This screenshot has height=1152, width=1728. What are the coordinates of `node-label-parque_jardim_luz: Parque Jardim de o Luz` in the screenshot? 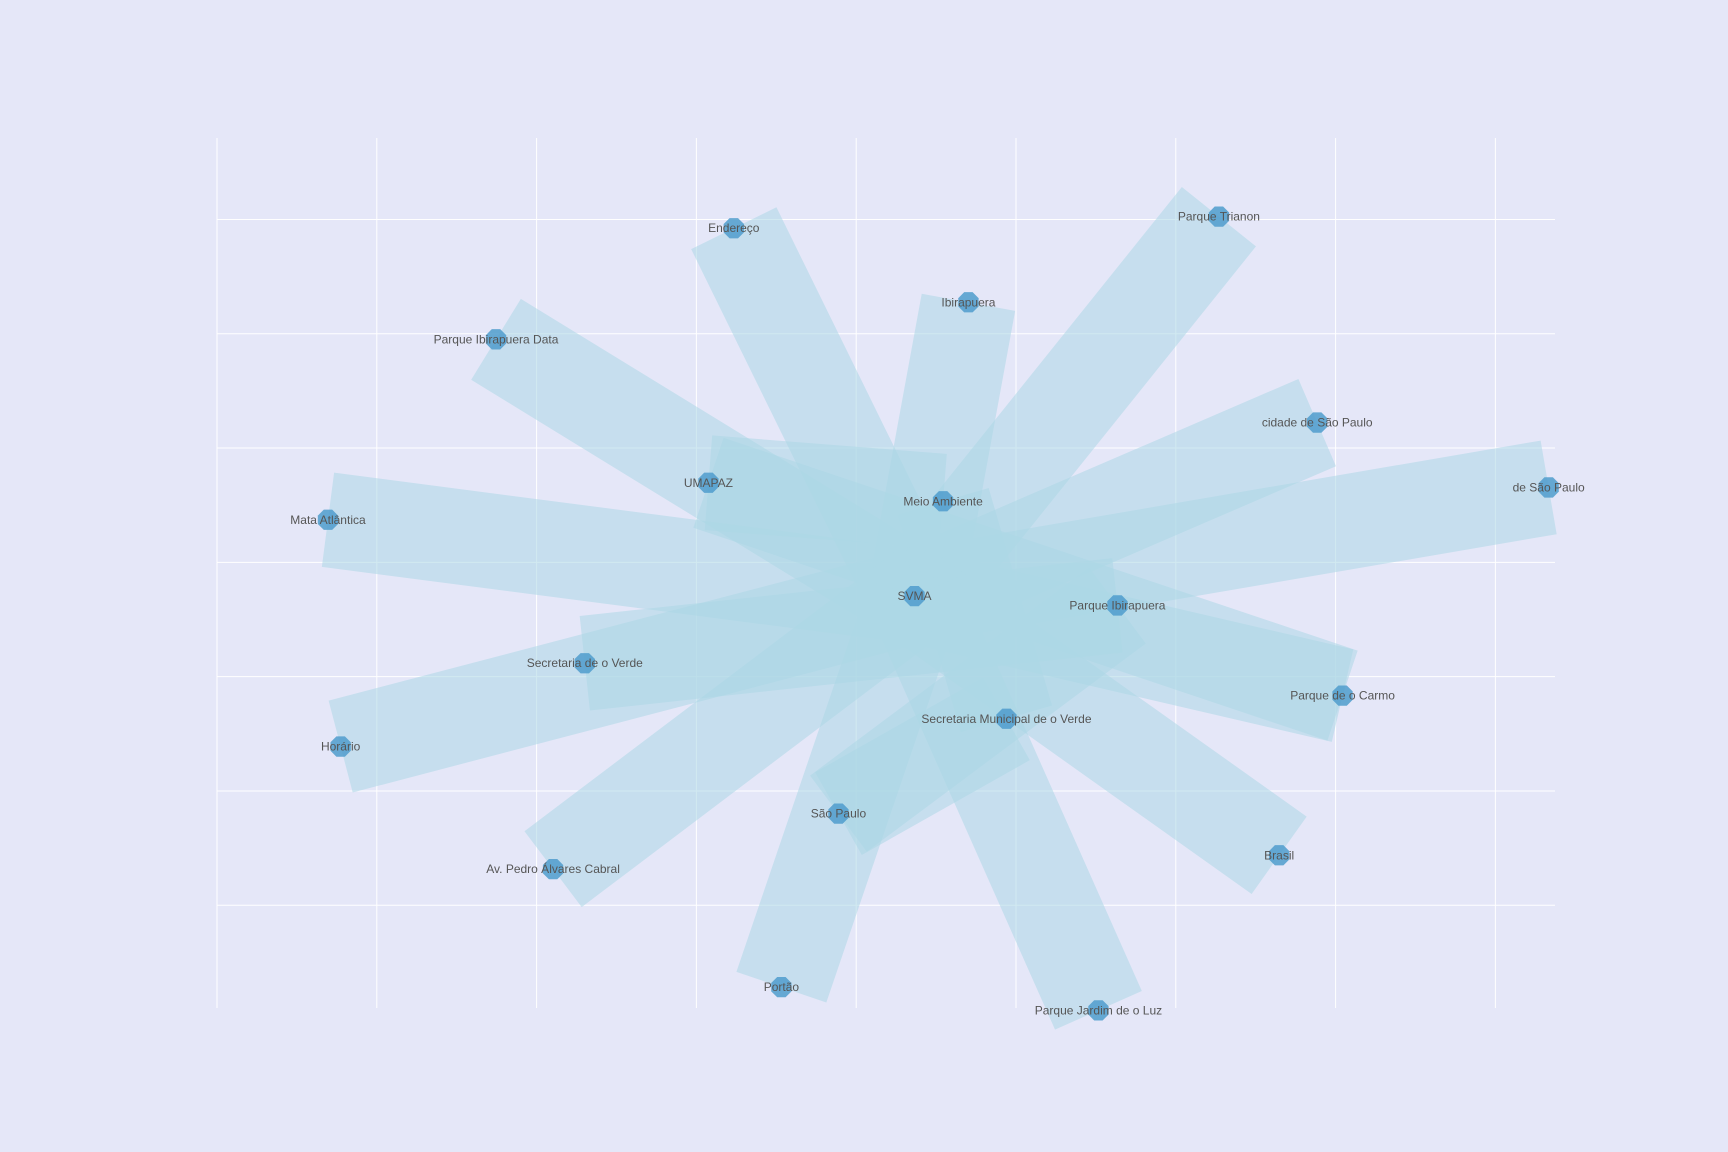 It's located at (1098, 1010).